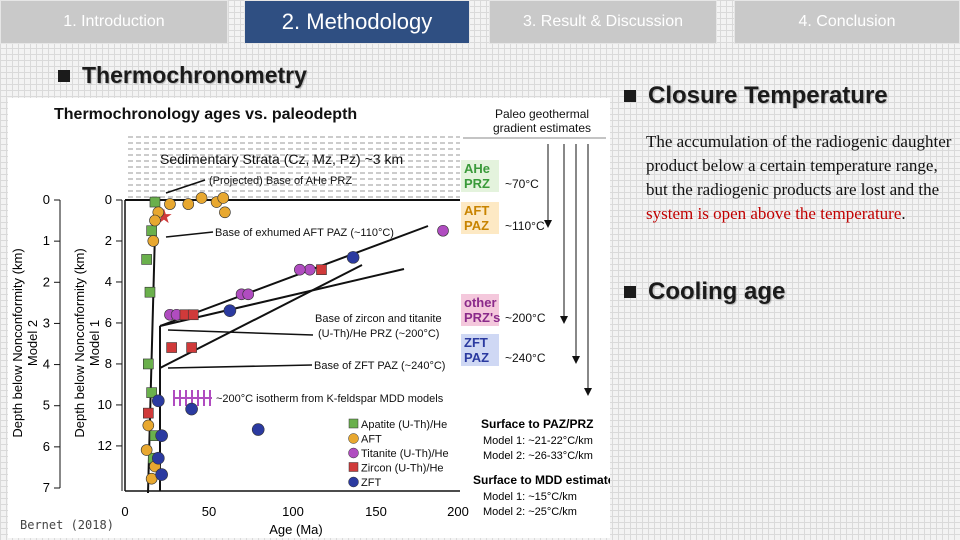  Describe the element at coordinates (282, 297) in the screenshot. I see `trend-line-zircon` at that location.